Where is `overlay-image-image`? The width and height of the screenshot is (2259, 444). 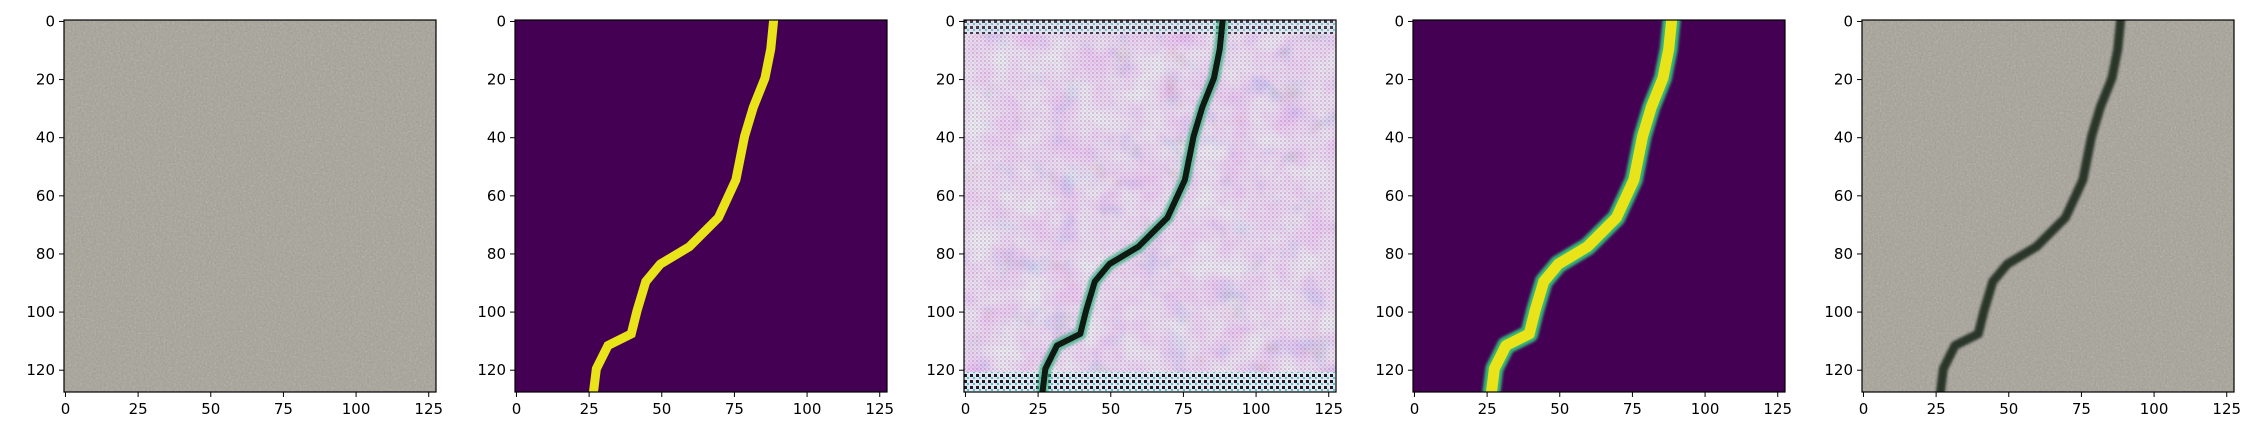
overlay-image-image is located at coordinates (2048, 206).